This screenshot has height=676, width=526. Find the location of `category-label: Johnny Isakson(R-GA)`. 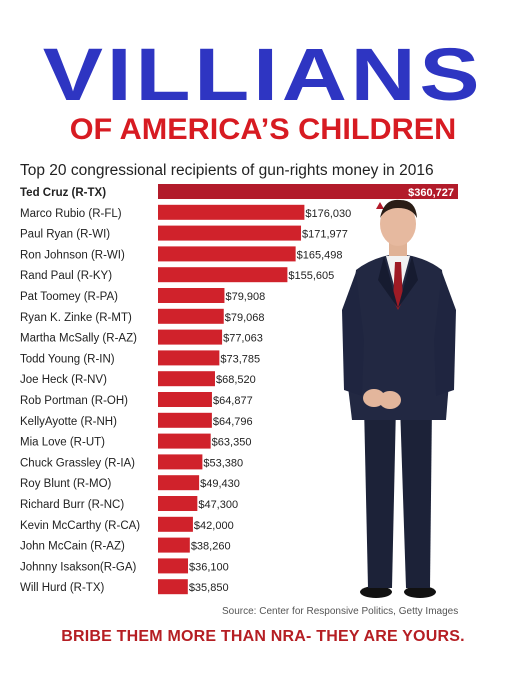

category-label: Johnny Isakson(R-GA) is located at coordinates (78, 567).